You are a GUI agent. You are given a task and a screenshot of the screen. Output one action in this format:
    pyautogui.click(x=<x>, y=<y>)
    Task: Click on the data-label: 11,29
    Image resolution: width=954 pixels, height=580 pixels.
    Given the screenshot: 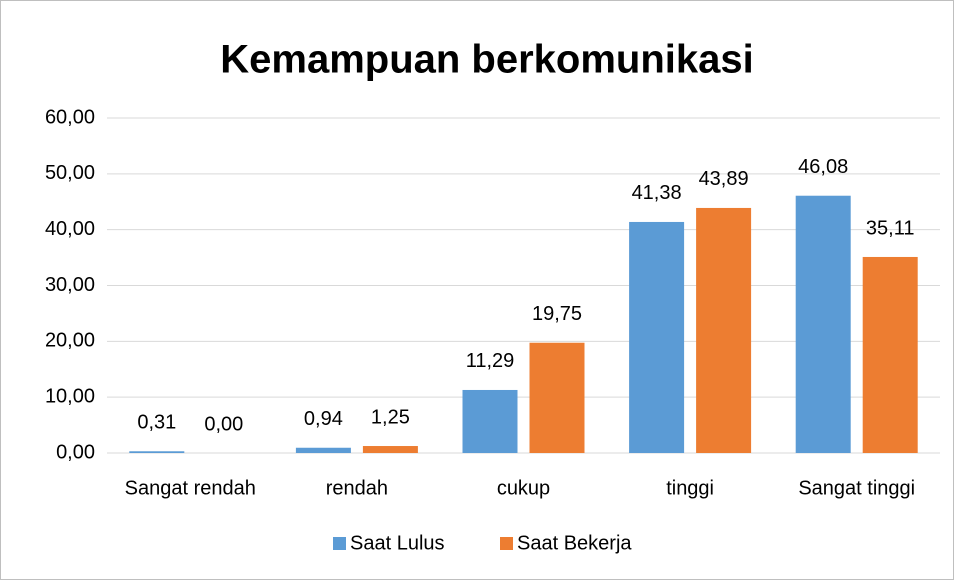 What is the action you would take?
    pyautogui.click(x=490, y=361)
    